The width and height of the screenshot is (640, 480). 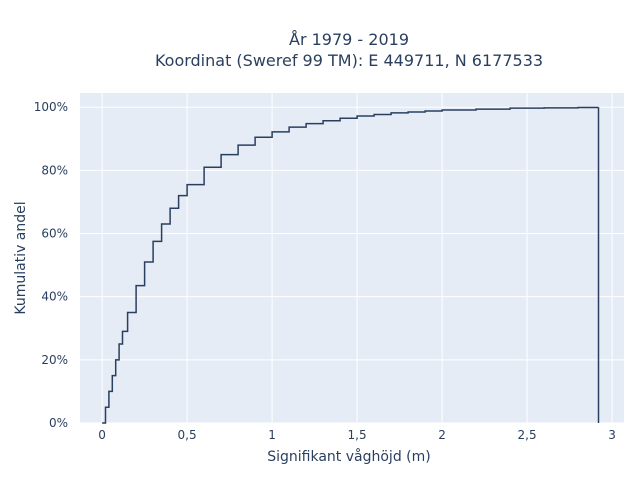 I want to click on y-axis: 0% 20% 40% 60% 80% 100%, so click(x=51, y=265).